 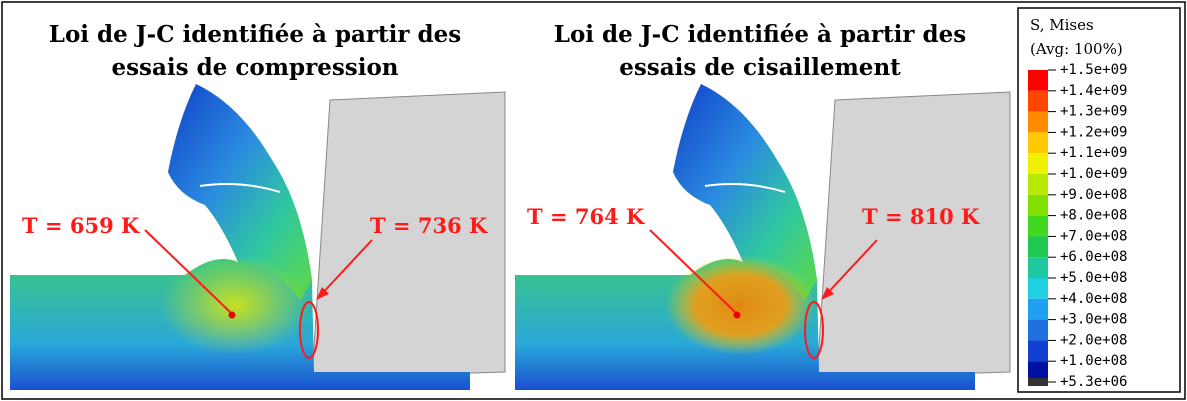 I want to click on legend-label: +7.0e+08, so click(x=1093, y=236).